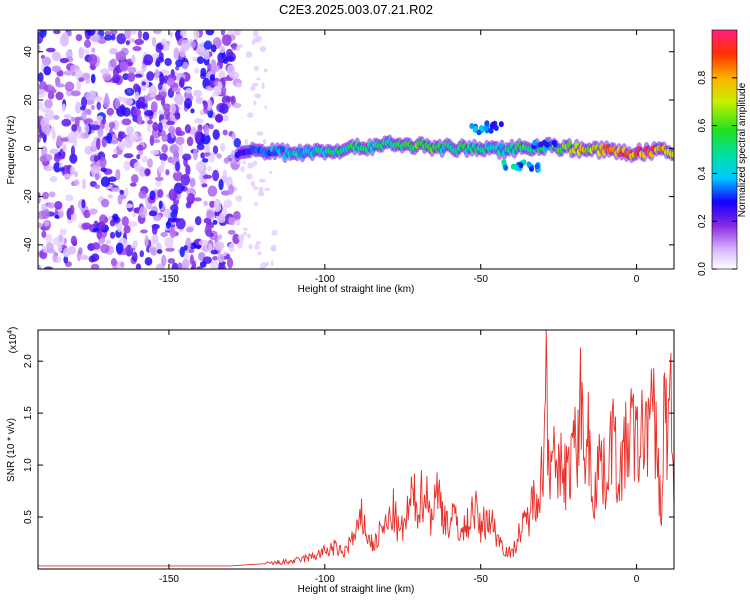 This screenshot has width=750, height=600. What do you see at coordinates (356, 589) in the screenshot?
I see `snr-x-label: Height of straight line (km)` at bounding box center [356, 589].